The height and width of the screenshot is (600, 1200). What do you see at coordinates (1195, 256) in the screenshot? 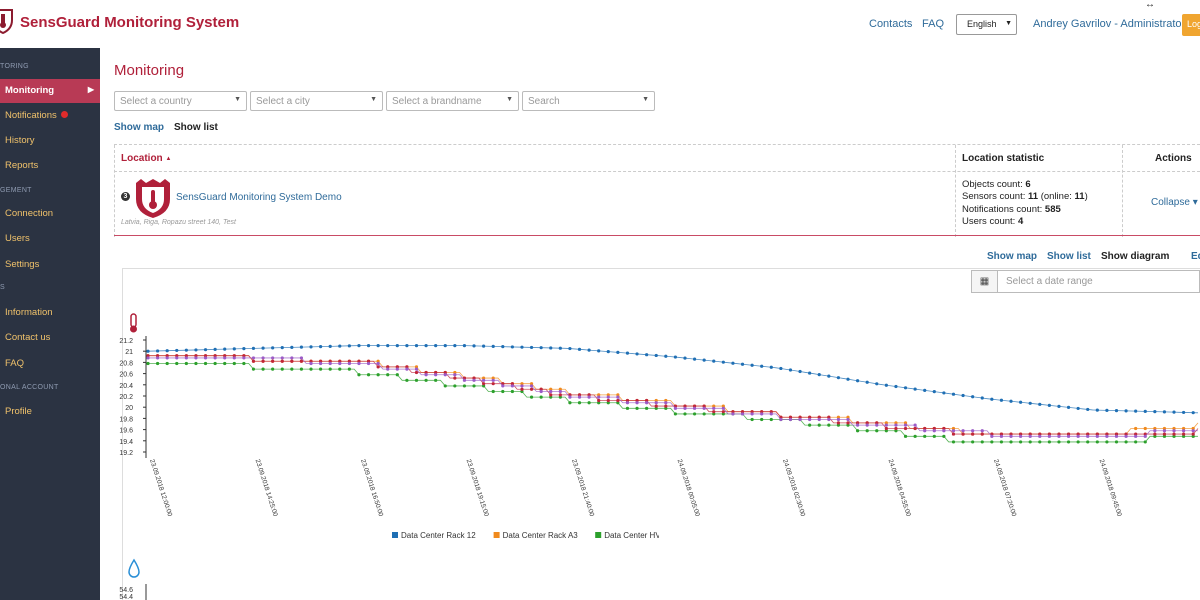
I see `edit-link: Ed` at bounding box center [1195, 256].